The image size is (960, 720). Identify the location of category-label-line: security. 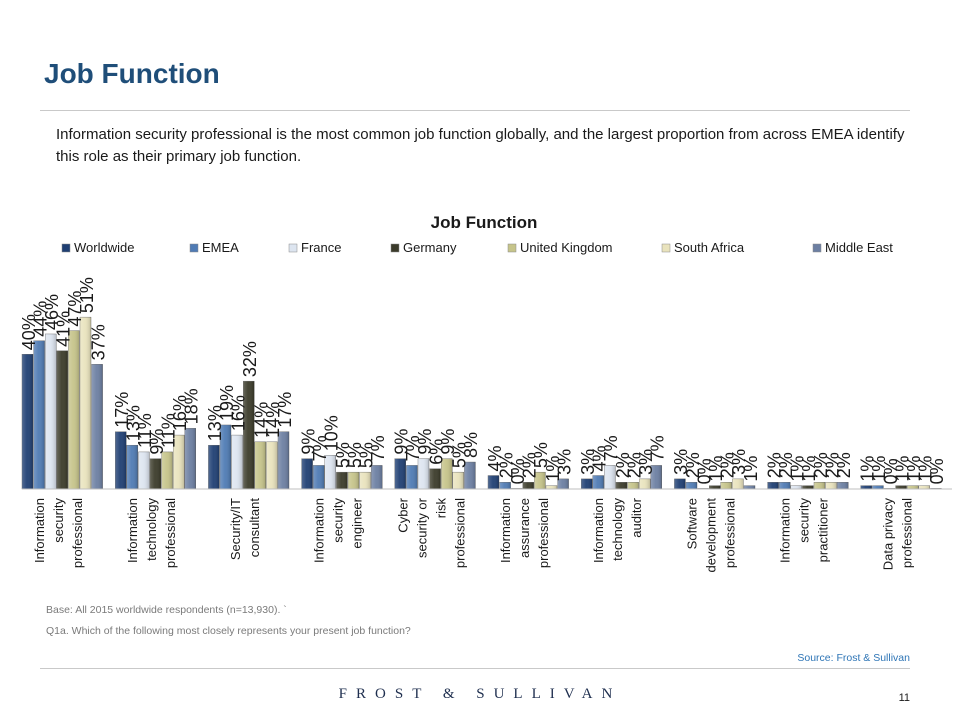
(338, 520).